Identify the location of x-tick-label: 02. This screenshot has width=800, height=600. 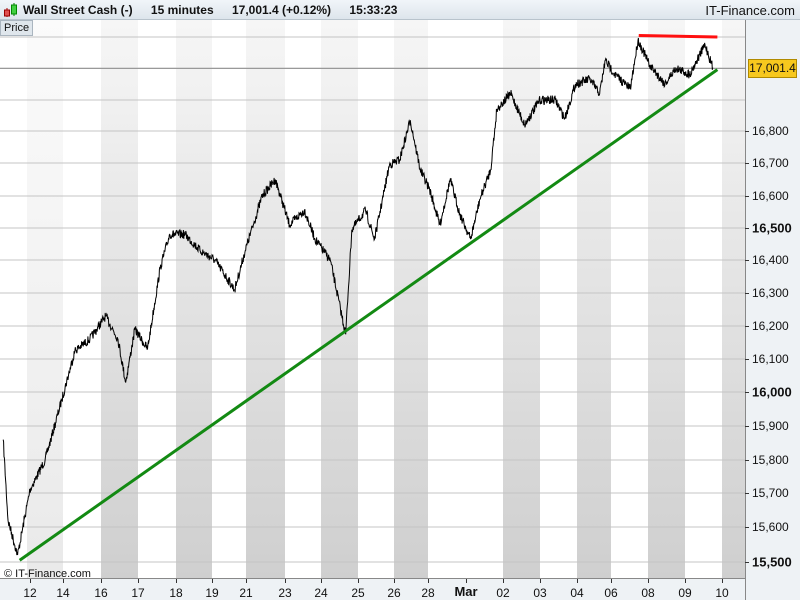
(503, 593).